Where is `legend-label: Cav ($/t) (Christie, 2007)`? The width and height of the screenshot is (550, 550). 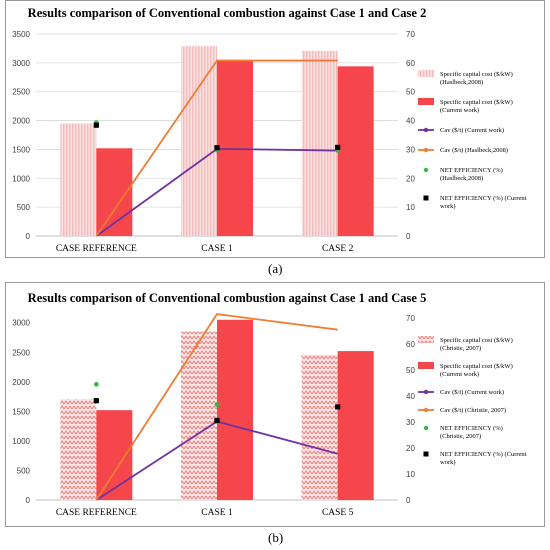 legend-label: Cav ($/t) (Christie, 2007) is located at coordinates (473, 410).